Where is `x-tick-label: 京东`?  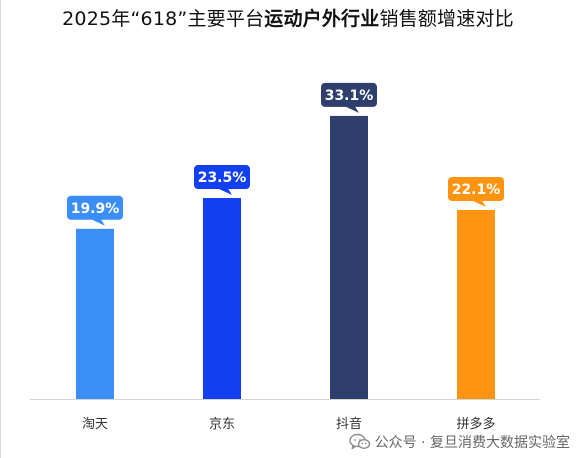 x-tick-label: 京东 is located at coordinates (222, 424).